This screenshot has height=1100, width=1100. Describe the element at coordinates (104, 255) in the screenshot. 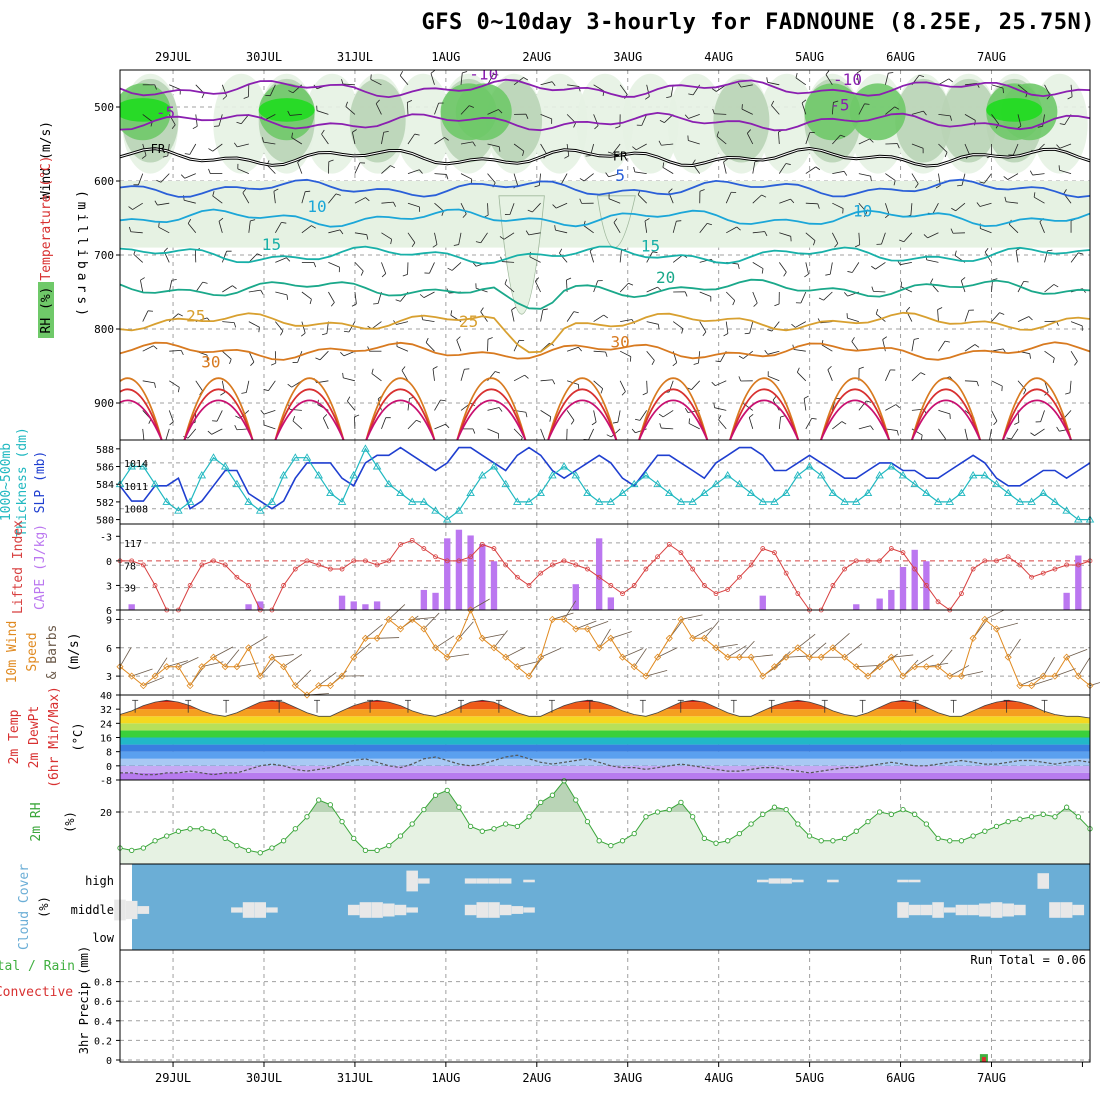

I see `pressure-tick-label: 700` at that location.